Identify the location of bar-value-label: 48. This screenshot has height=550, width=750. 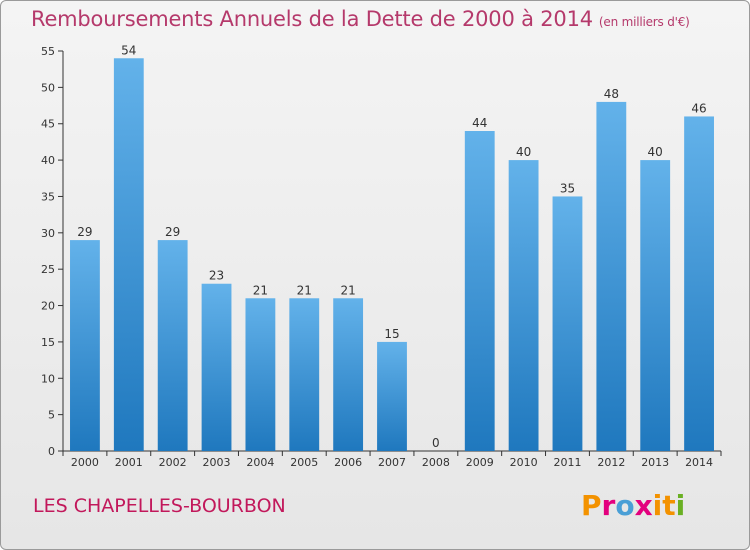
(611, 94).